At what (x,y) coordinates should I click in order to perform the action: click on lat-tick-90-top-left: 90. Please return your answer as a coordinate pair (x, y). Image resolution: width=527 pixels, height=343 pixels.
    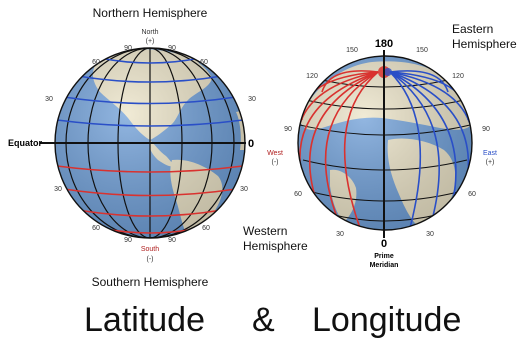
    Looking at the image, I should click on (128, 48).